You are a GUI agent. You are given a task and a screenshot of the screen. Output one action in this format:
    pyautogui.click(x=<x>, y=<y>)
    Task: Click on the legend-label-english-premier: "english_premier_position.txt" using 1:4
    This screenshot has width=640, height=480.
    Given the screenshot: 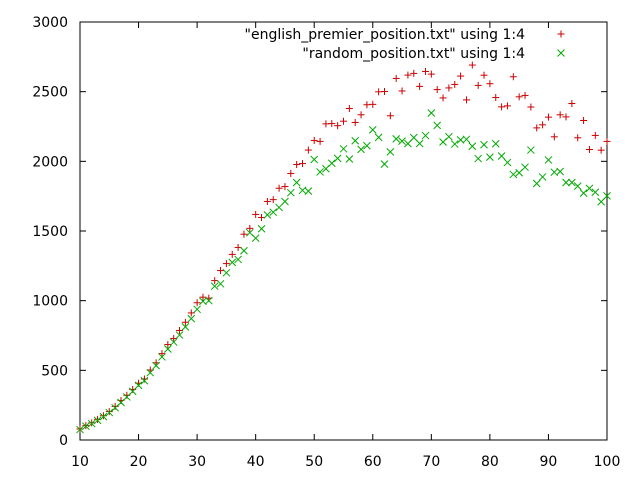 What is the action you would take?
    pyautogui.click(x=385, y=35)
    